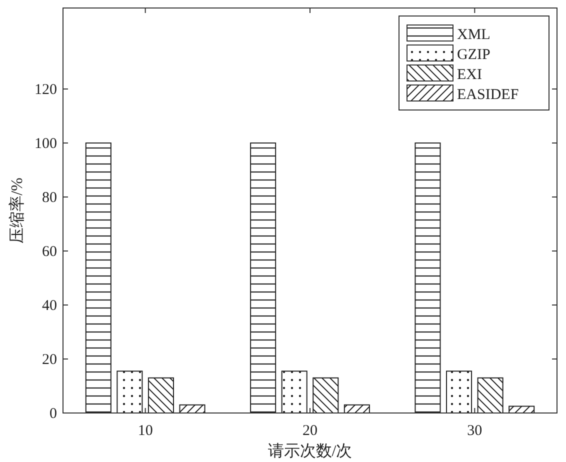  I want to click on y-tick-label: 40, so click(49, 306).